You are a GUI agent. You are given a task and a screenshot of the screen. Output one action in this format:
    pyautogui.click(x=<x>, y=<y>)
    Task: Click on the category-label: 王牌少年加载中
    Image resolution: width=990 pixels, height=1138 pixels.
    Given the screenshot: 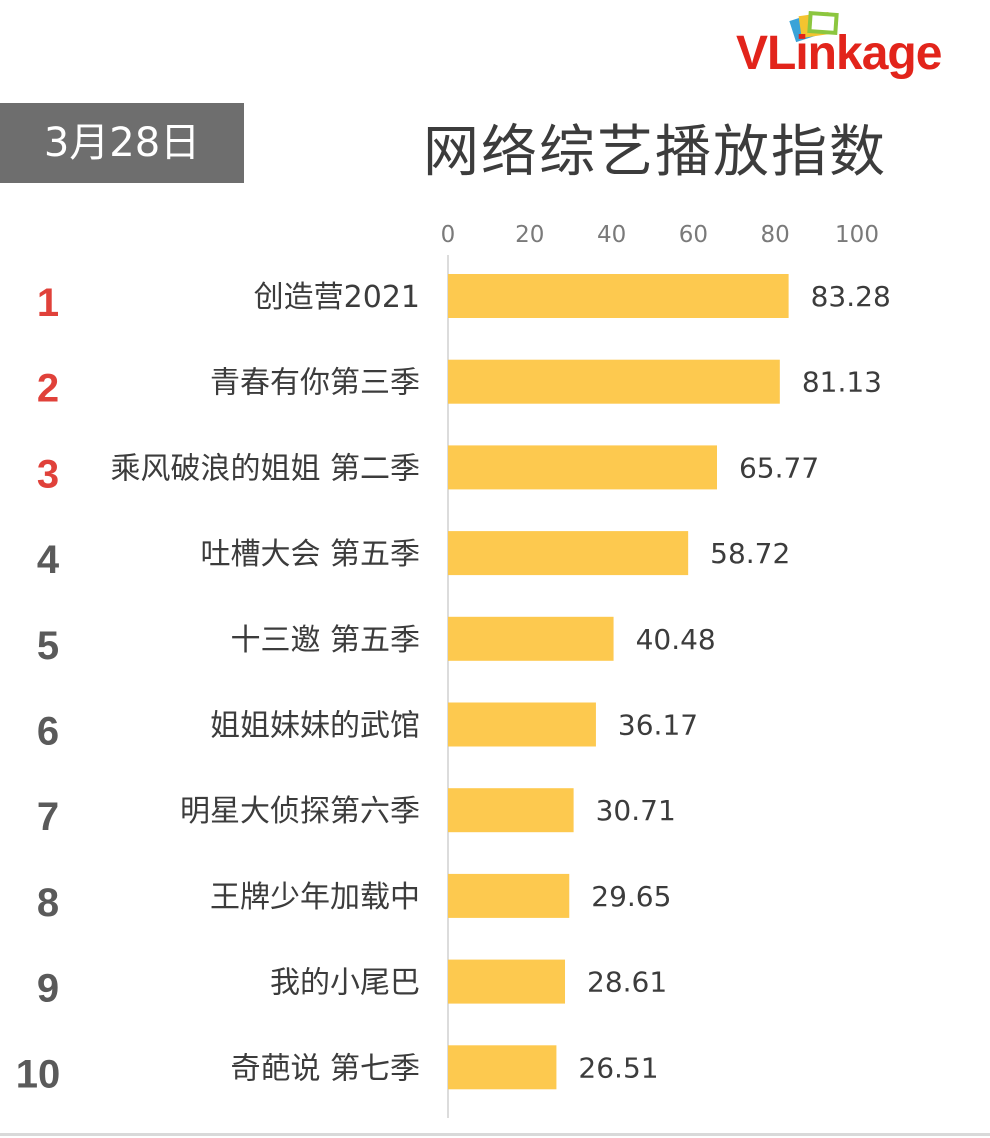 What is the action you would take?
    pyautogui.click(x=315, y=897)
    